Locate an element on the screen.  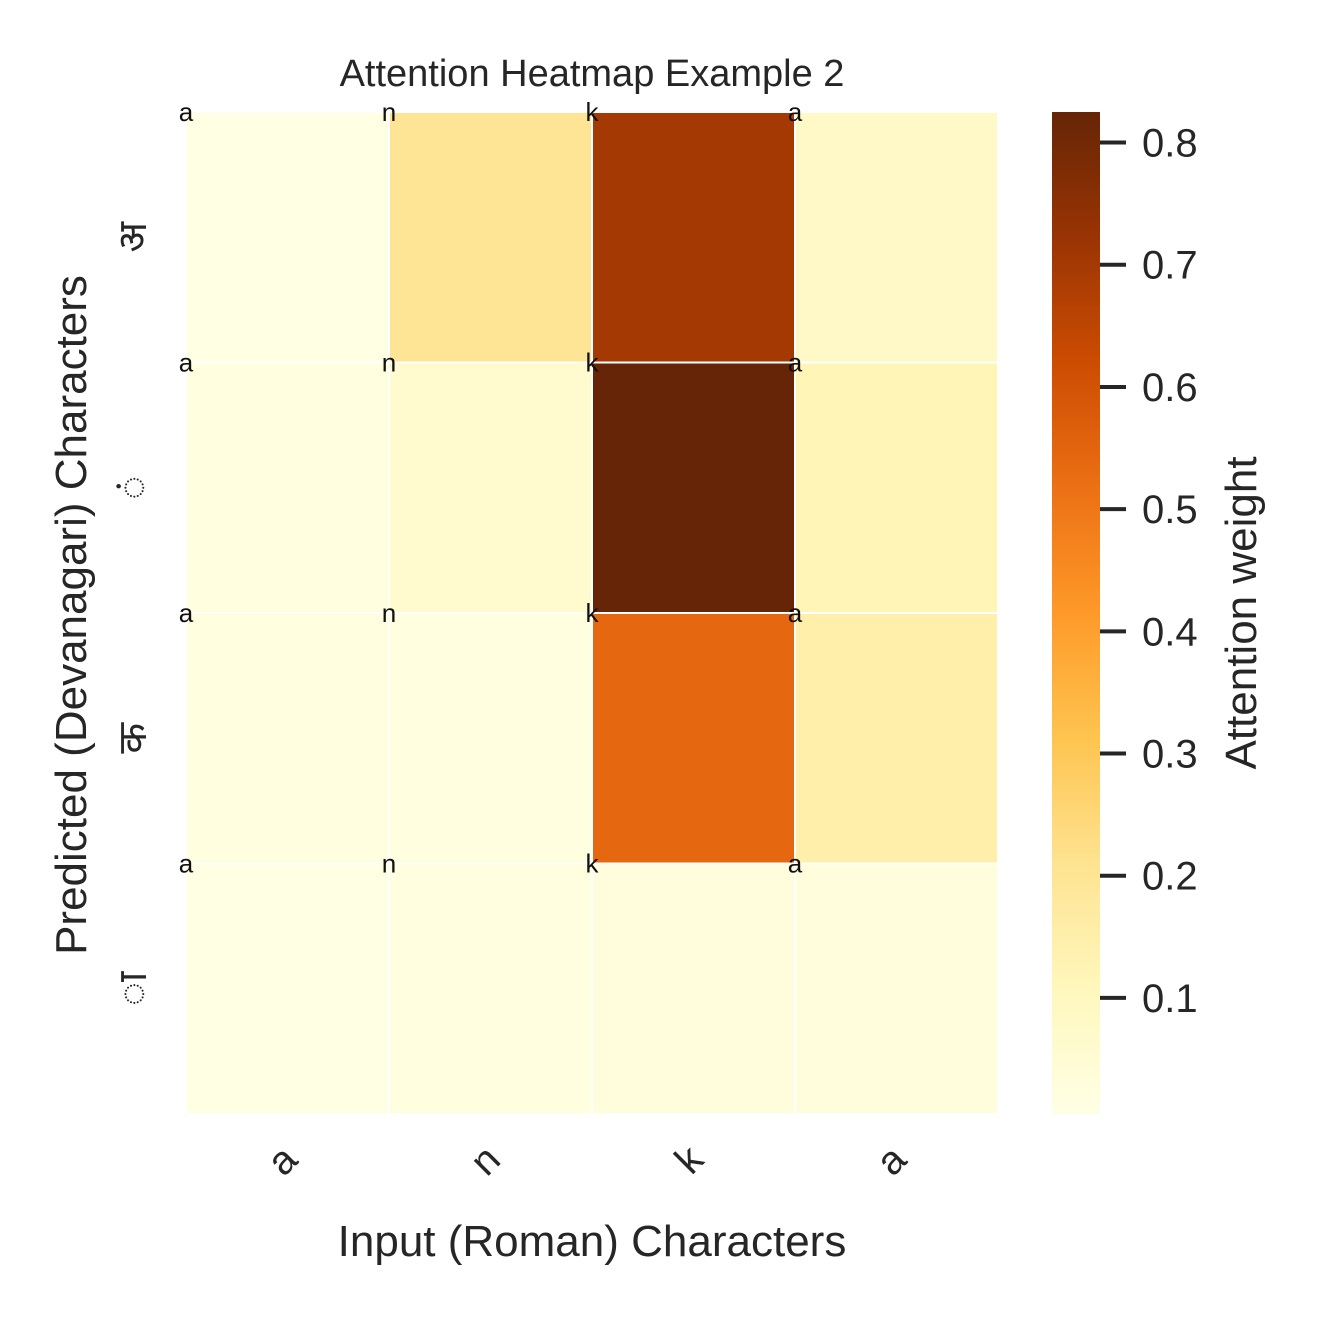
colorbar-label: Attention weight is located at coordinates (1241, 612).